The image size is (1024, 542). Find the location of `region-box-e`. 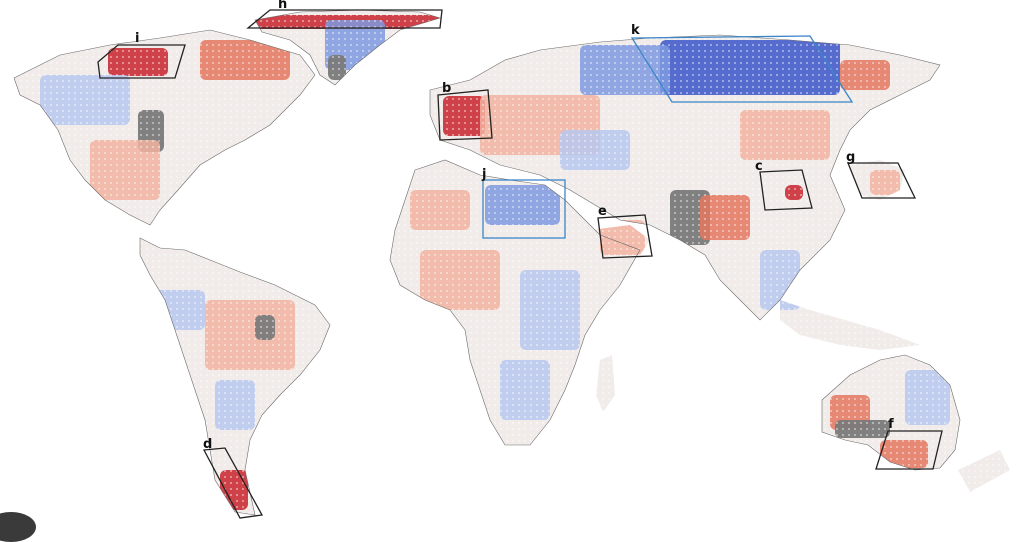

region-box-e is located at coordinates (625, 236).